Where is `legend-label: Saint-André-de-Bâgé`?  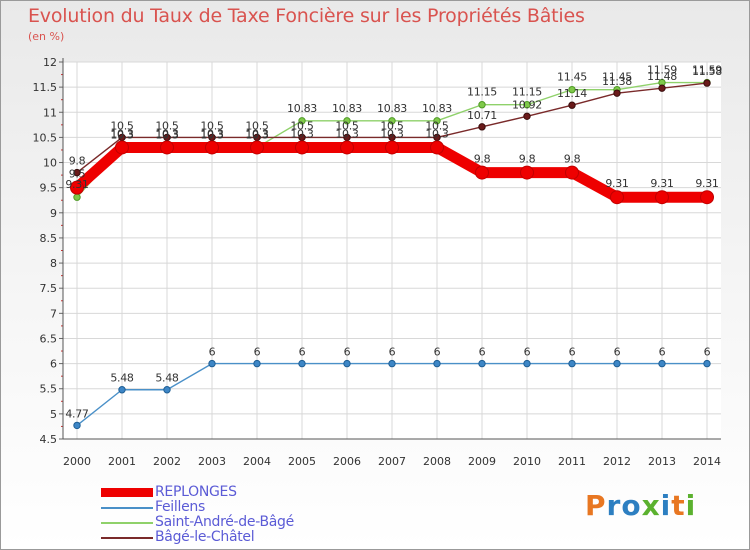 legend-label: Saint-André-de-Bâgé is located at coordinates (224, 522).